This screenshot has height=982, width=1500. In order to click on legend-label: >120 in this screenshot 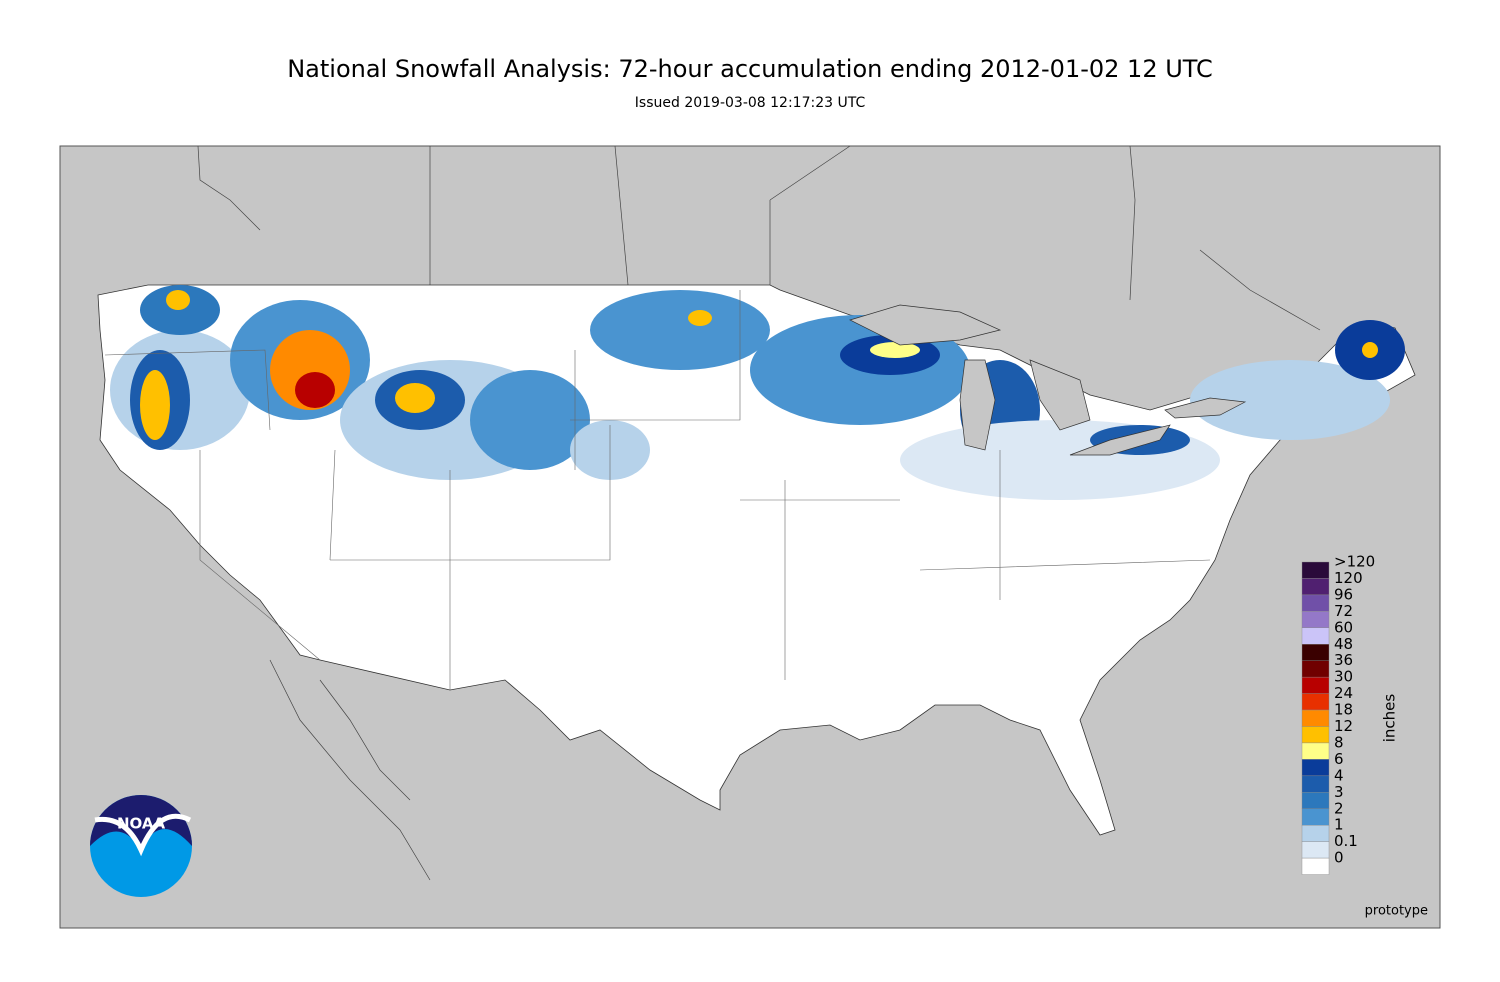, I will do `click(1354, 562)`.